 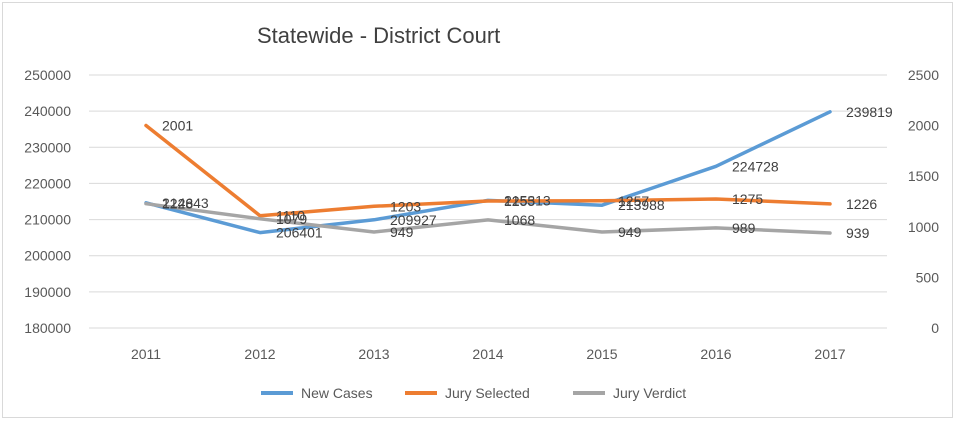 What do you see at coordinates (259, 354) in the screenshot?
I see `x-tick-label: 2012` at bounding box center [259, 354].